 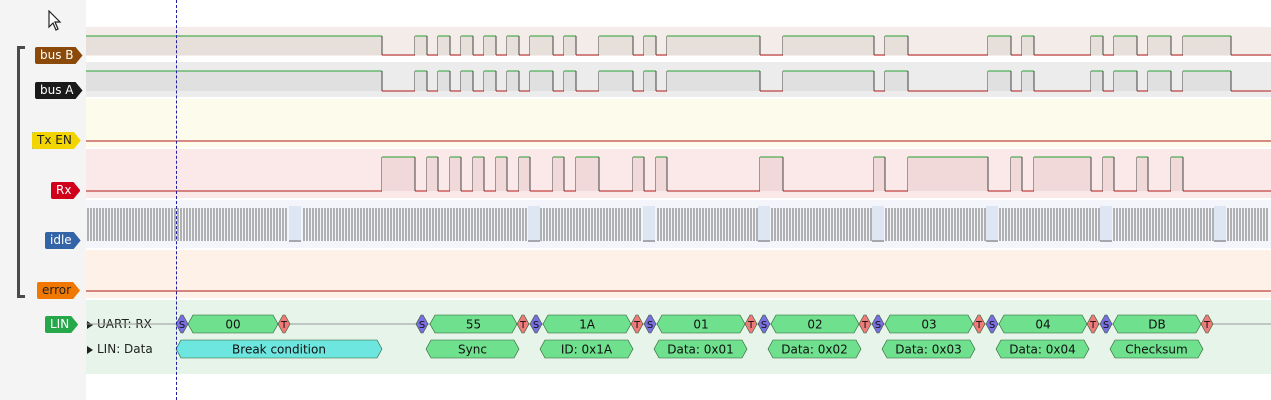 I want to click on channel-tag-error: error, so click(x=58, y=290).